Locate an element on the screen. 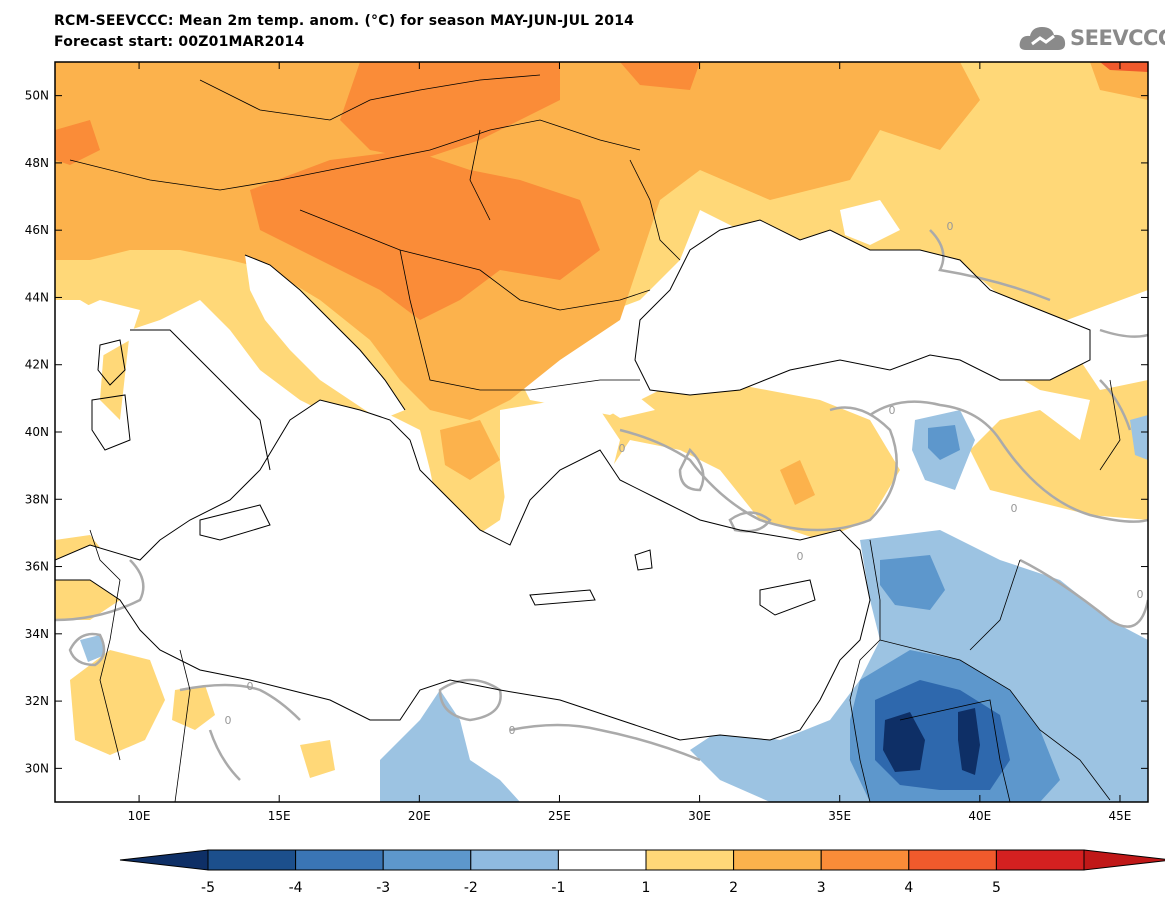 This screenshot has width=1165, height=907. logo-text: SEEVCCC is located at coordinates (1117, 38).